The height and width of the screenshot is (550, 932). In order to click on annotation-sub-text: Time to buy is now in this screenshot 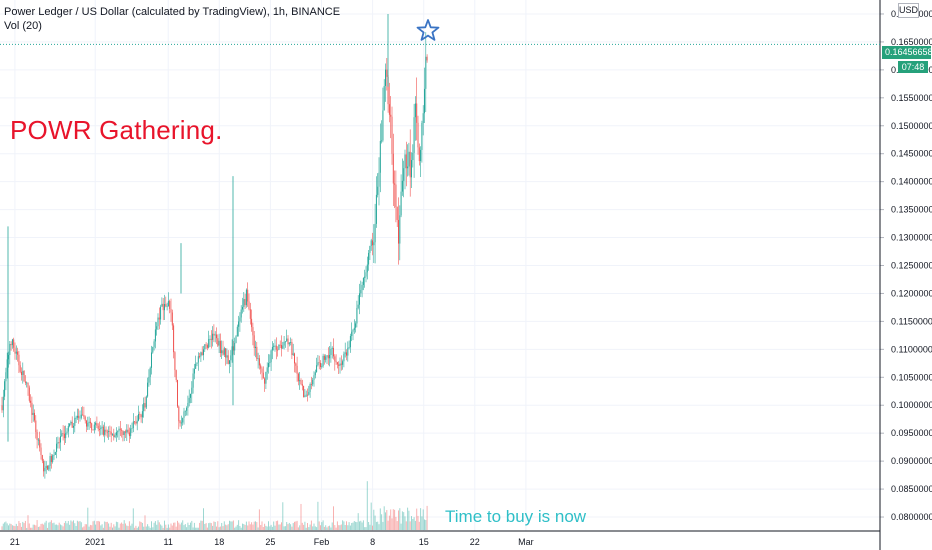, I will do `click(516, 516)`.